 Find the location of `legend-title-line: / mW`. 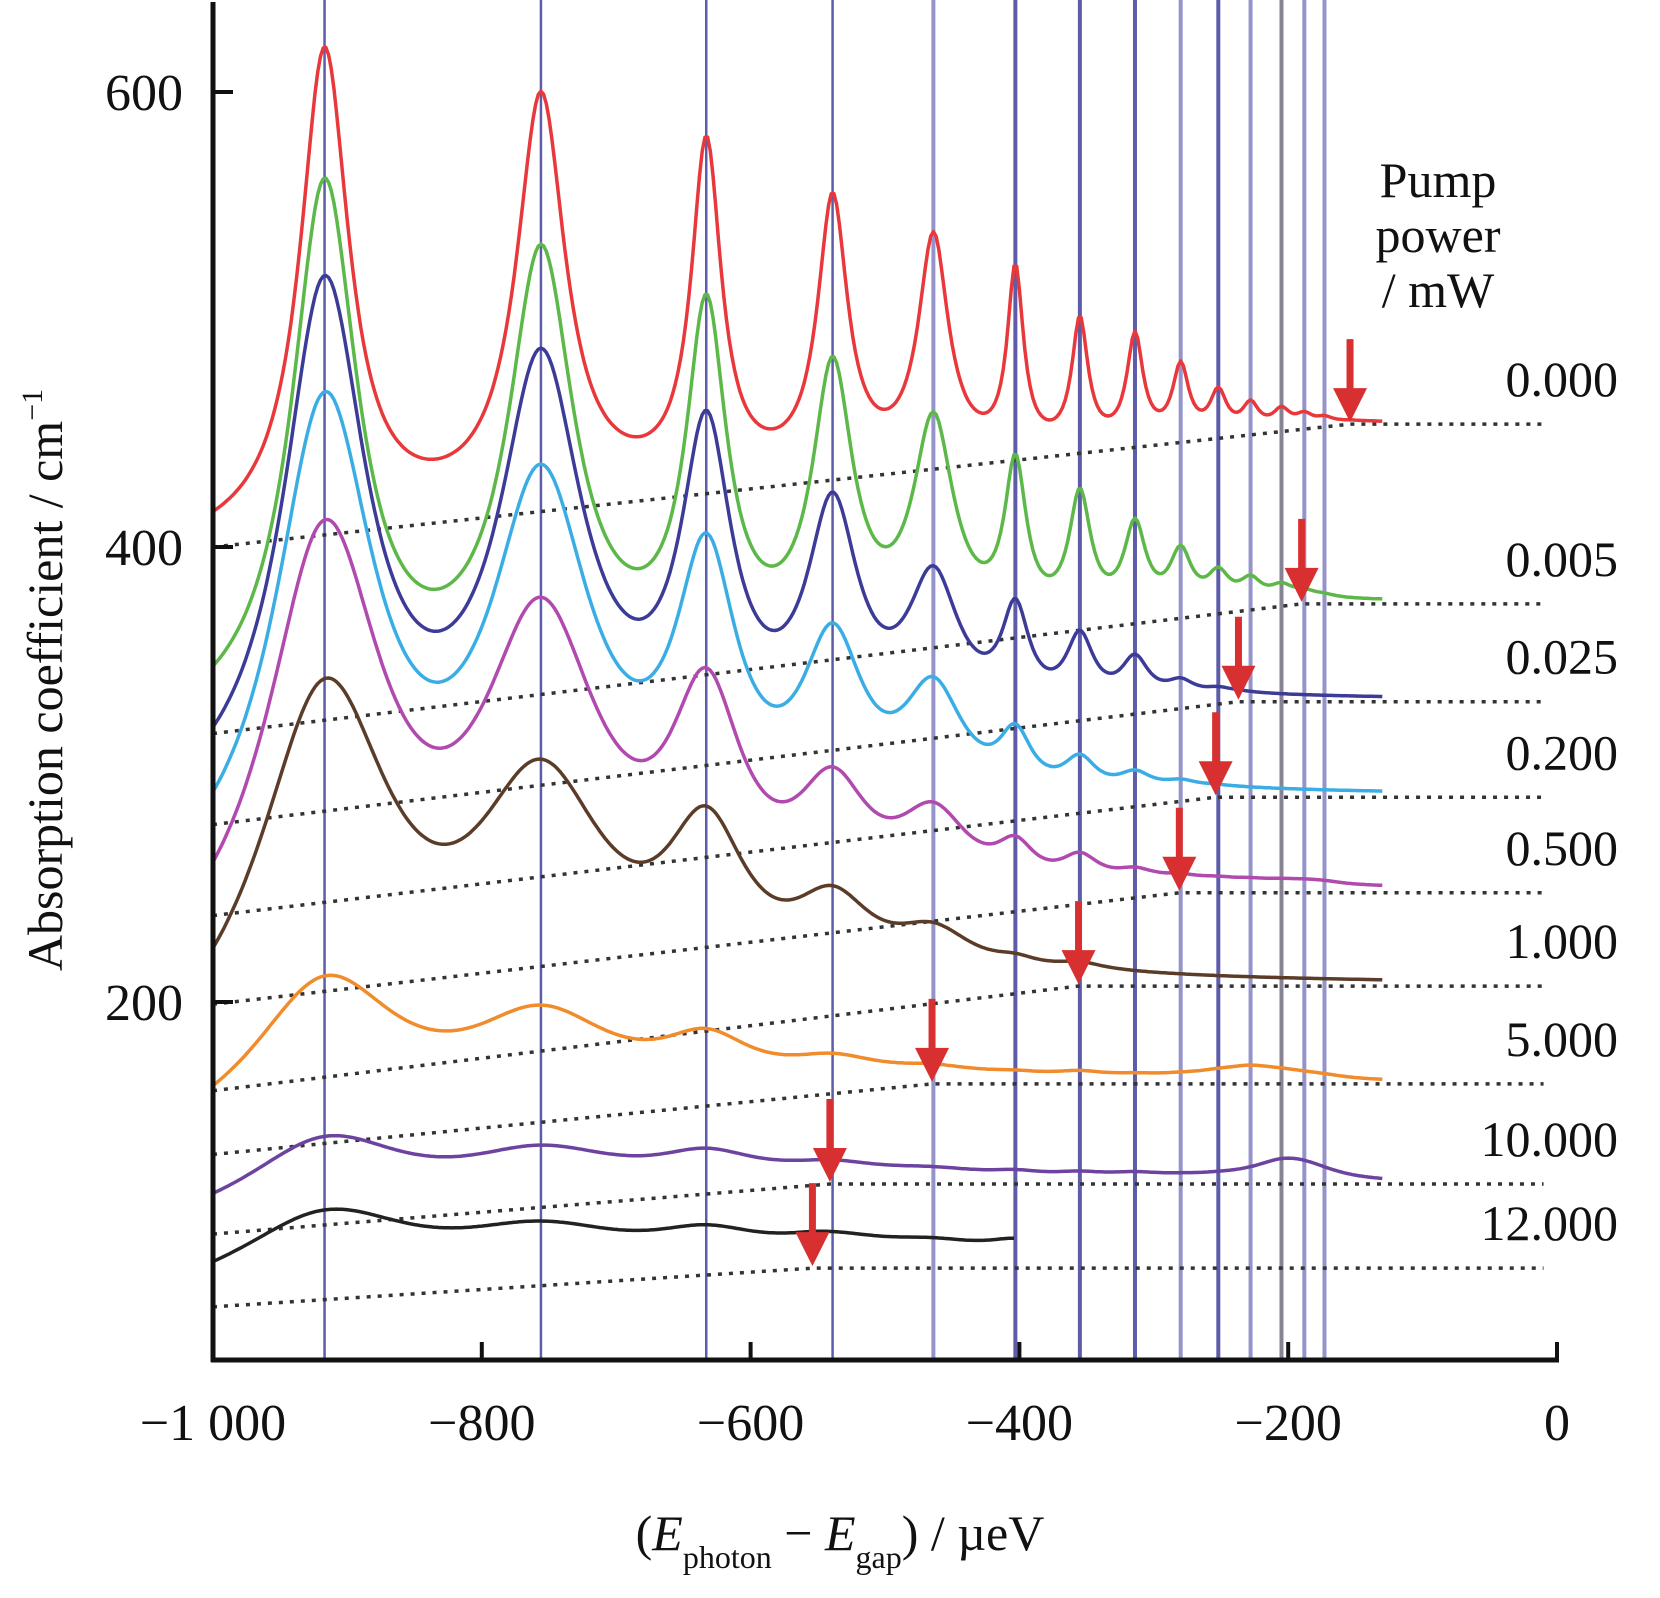

legend-title-line: / mW is located at coordinates (1438, 290).